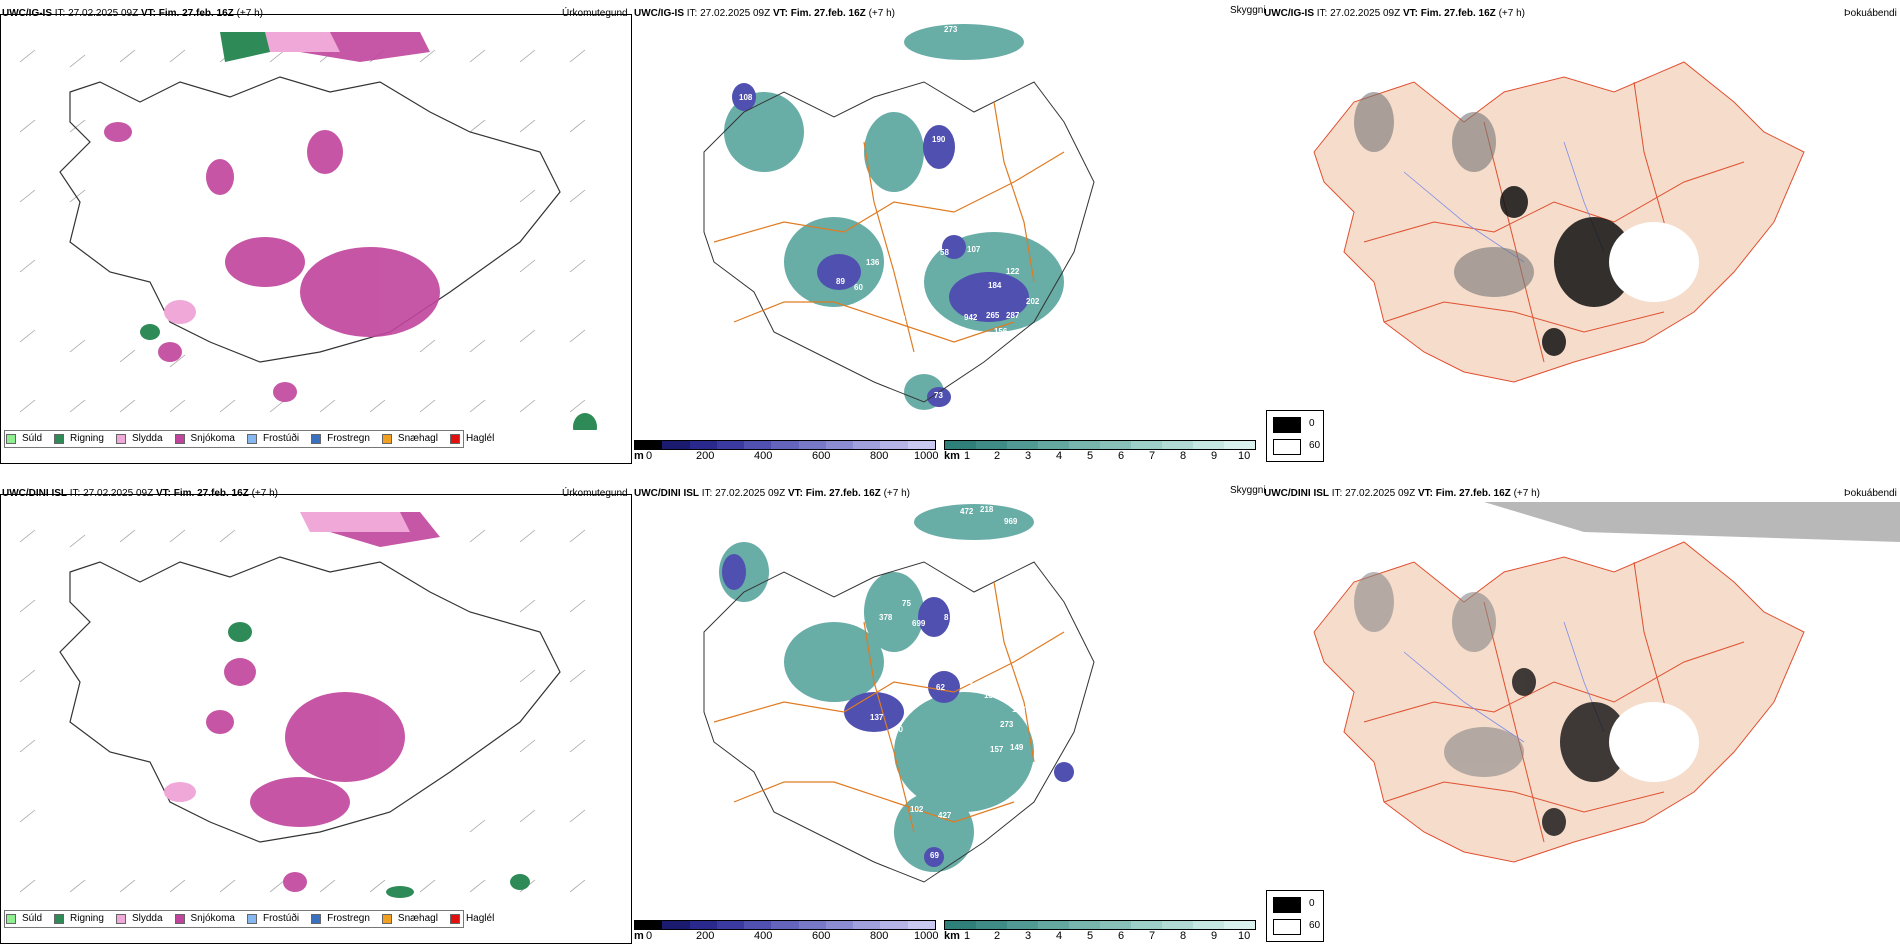  What do you see at coordinates (873, 262) in the screenshot?
I see `vis-label: 136` at bounding box center [873, 262].